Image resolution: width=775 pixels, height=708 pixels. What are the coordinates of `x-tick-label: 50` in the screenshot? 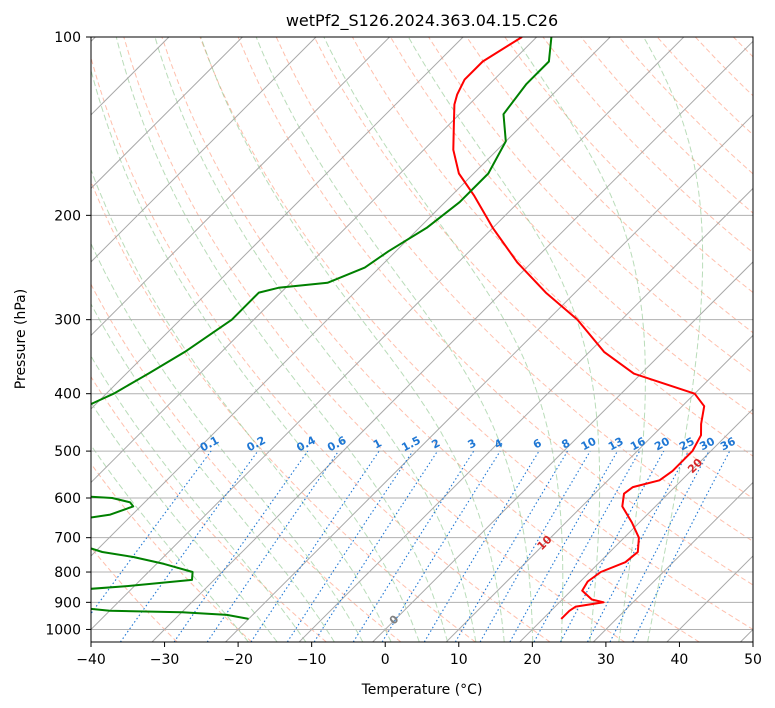 It's located at (753, 660).